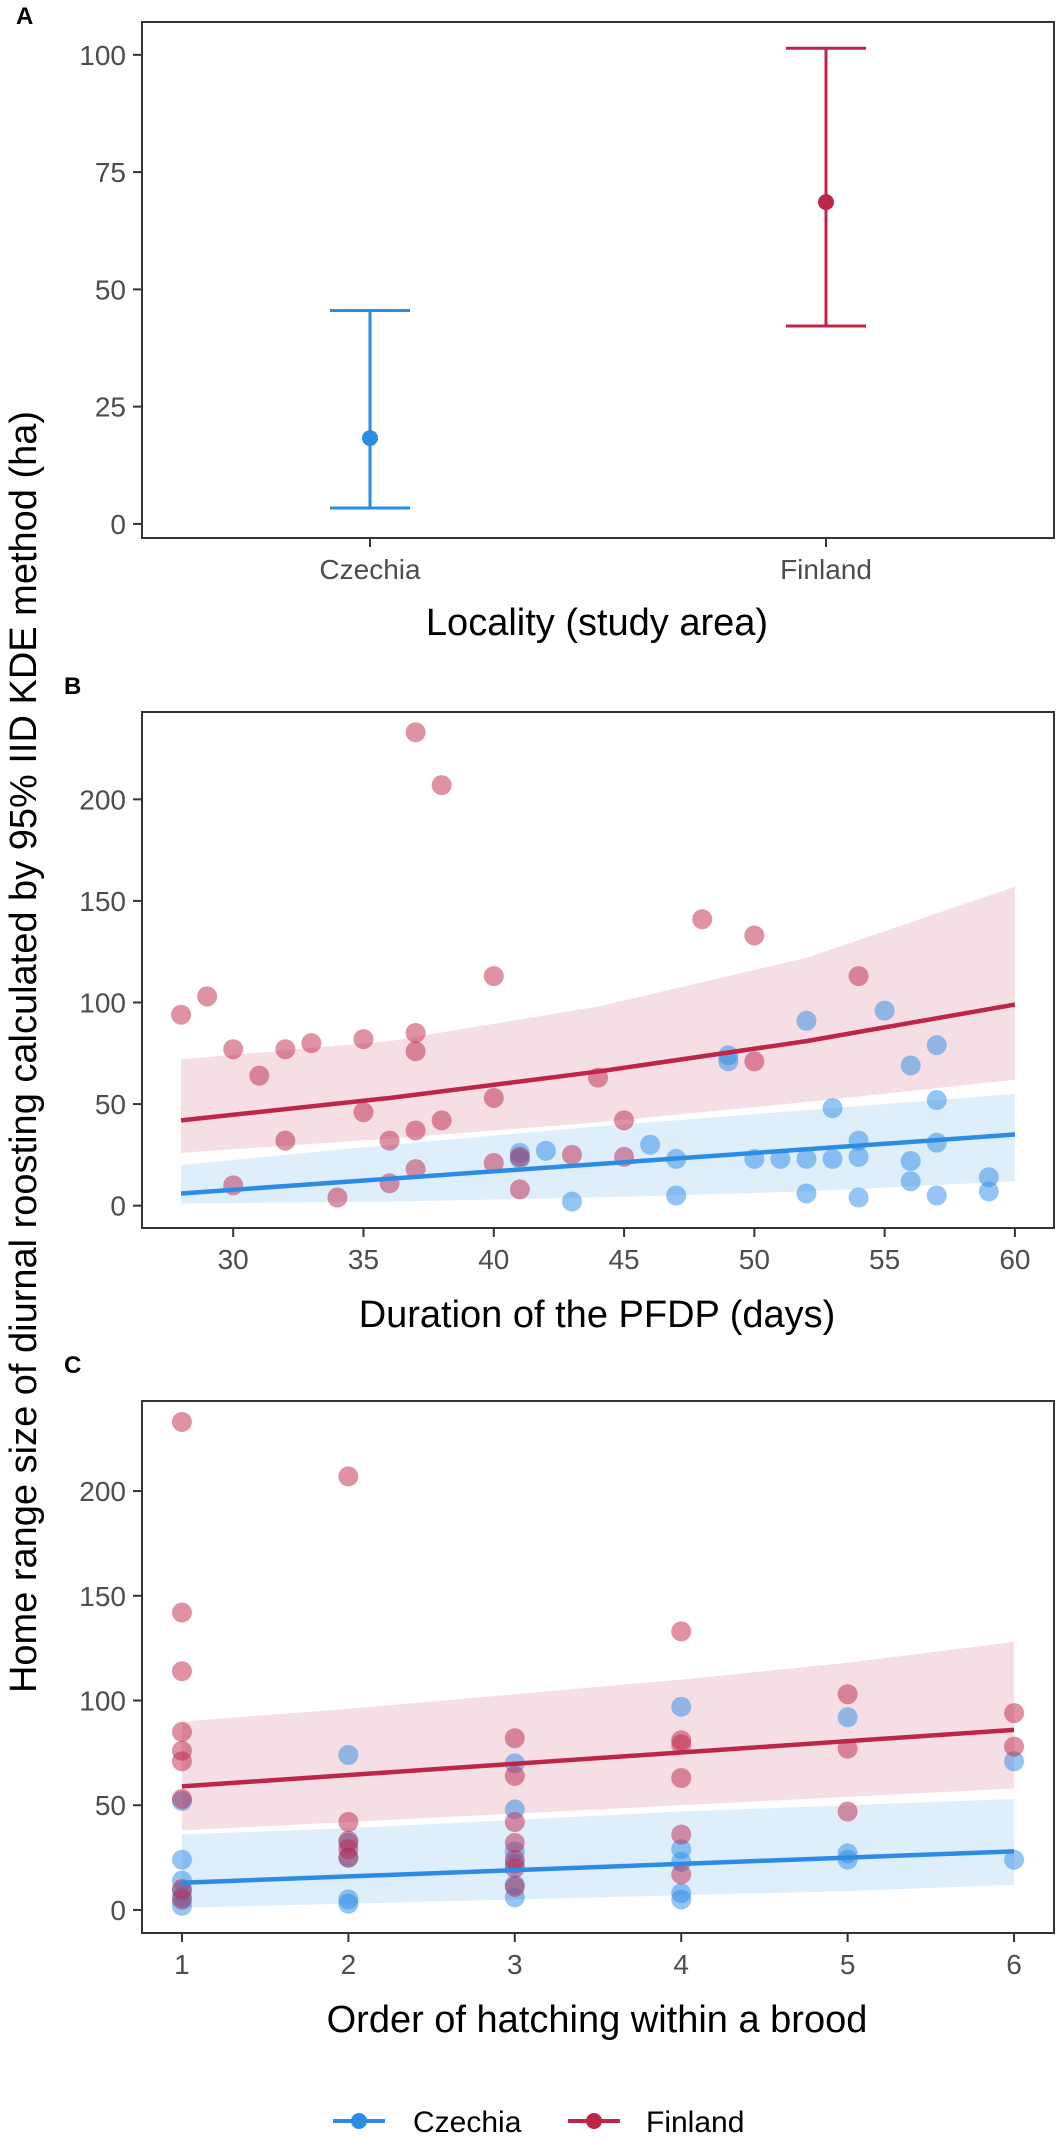  What do you see at coordinates (118, 1910) in the screenshot?
I see `panel-c-ytick-label: 0` at bounding box center [118, 1910].